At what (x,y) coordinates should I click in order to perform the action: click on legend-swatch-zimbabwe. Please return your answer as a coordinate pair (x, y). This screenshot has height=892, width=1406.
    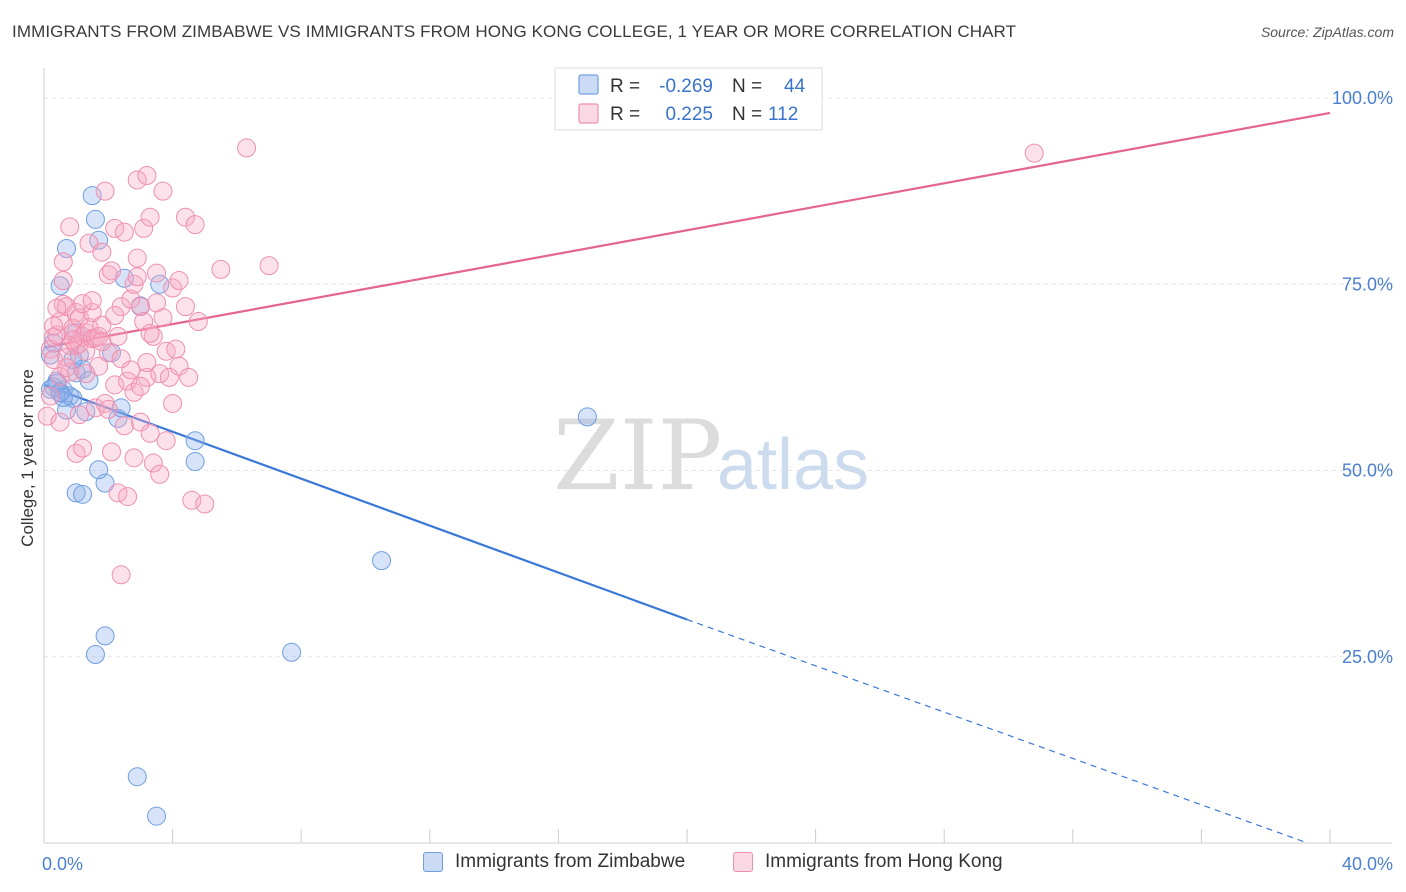
    Looking at the image, I should click on (433, 862).